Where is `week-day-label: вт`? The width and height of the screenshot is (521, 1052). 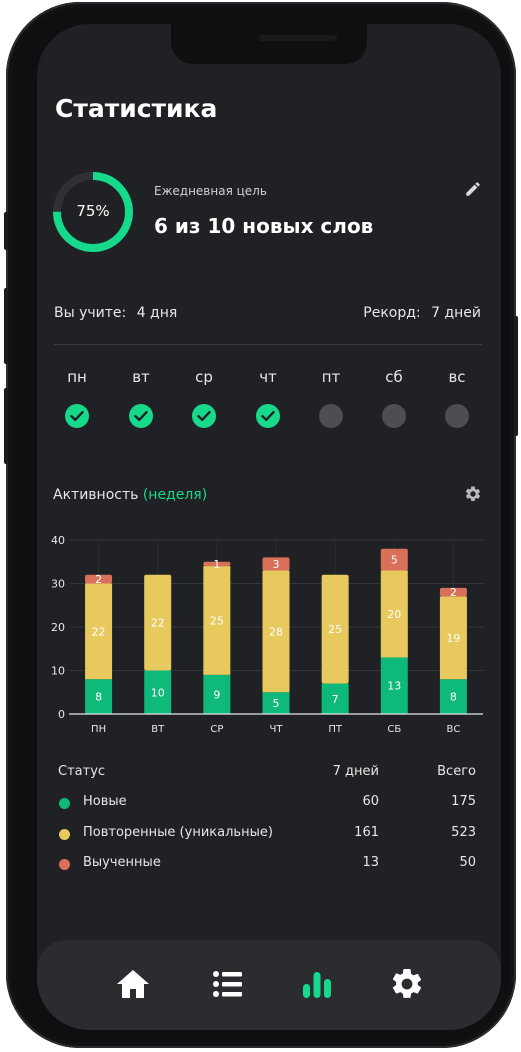
week-day-label: вт is located at coordinates (141, 377).